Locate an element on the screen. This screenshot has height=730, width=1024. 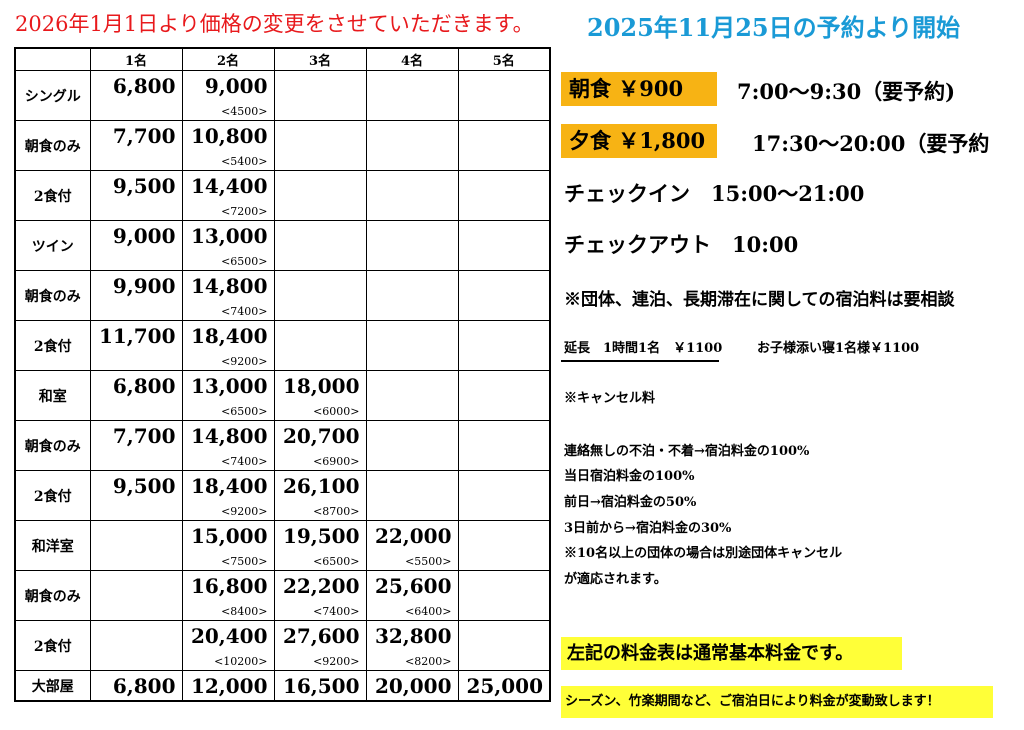
table-row: 2食付 9,500 14,400 <7200> is located at coordinates (282, 195).